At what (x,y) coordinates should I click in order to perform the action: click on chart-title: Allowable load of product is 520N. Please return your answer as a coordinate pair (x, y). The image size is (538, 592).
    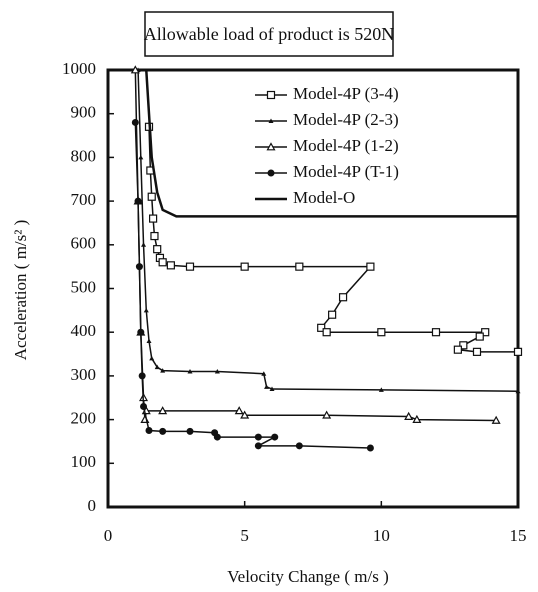
    Looking at the image, I should click on (269, 34).